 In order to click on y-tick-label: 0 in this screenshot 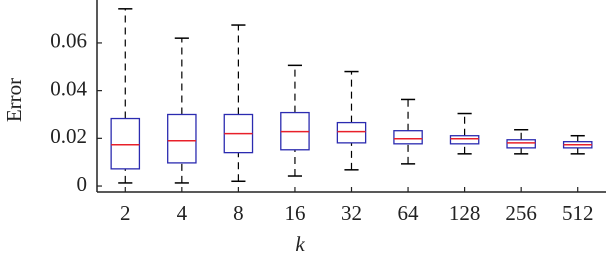, I will do `click(82, 184)`.